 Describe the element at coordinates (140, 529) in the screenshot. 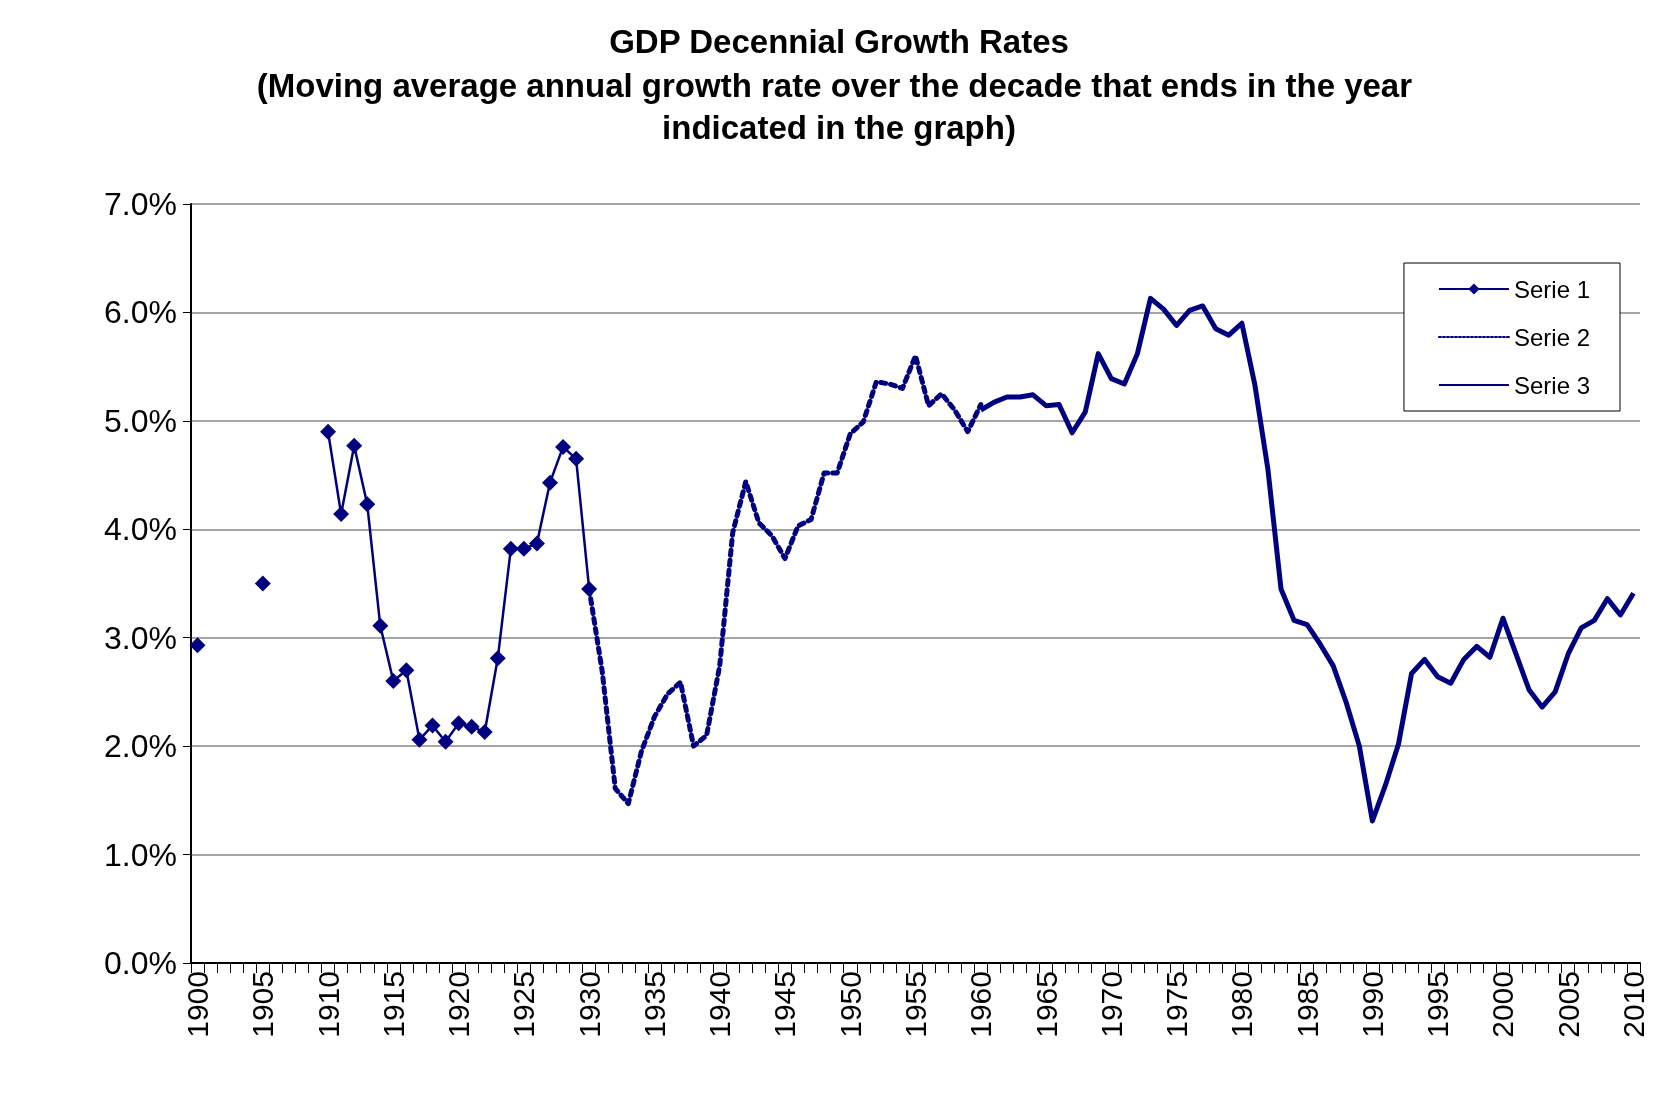

I see `y-tick-label: 4.0%` at that location.